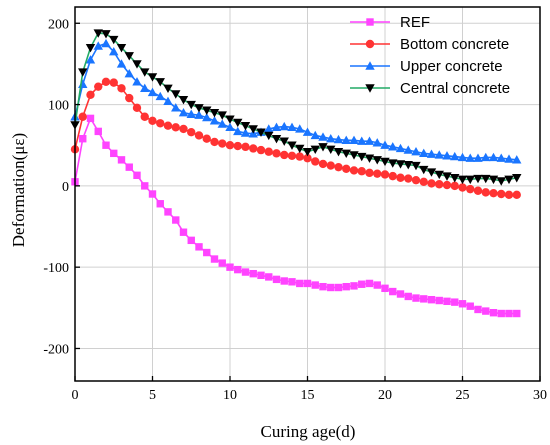  I want to click on y-tick-label: -200, so click(56, 349).